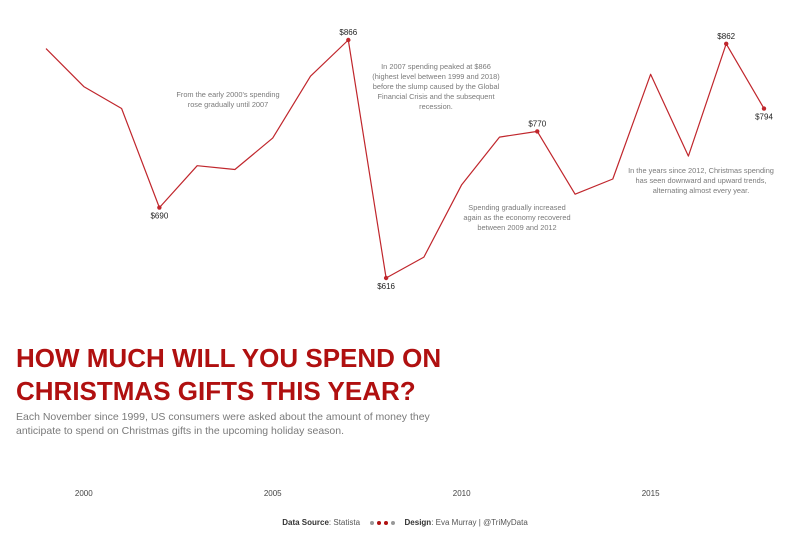 The image size is (810, 540). What do you see at coordinates (228, 104) in the screenshot?
I see `annotation-line: rose gradually until 2007` at bounding box center [228, 104].